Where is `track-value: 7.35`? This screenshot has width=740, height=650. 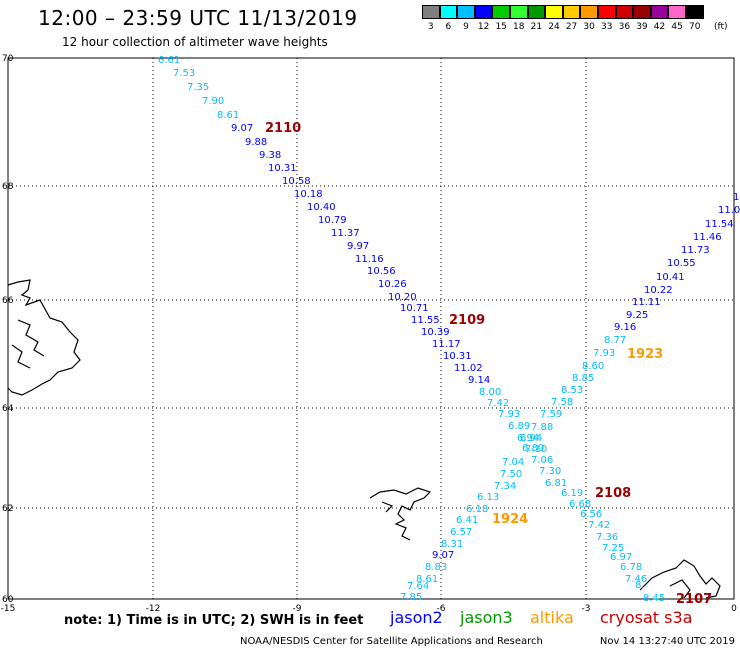
track-value: 7.35 is located at coordinates (198, 87).